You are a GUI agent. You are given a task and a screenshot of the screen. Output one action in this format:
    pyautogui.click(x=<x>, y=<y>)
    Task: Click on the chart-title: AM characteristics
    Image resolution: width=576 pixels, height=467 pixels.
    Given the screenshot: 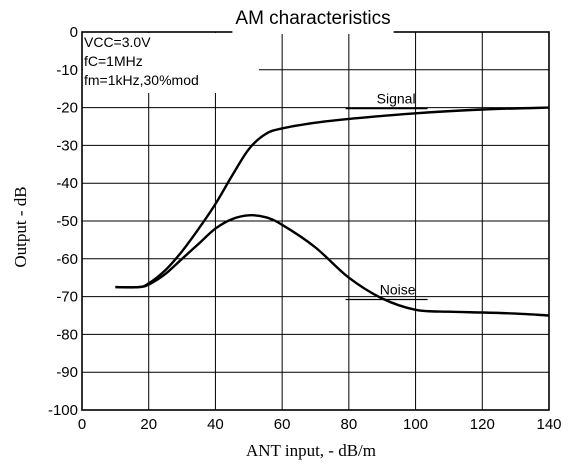 What is the action you would take?
    pyautogui.click(x=312, y=18)
    